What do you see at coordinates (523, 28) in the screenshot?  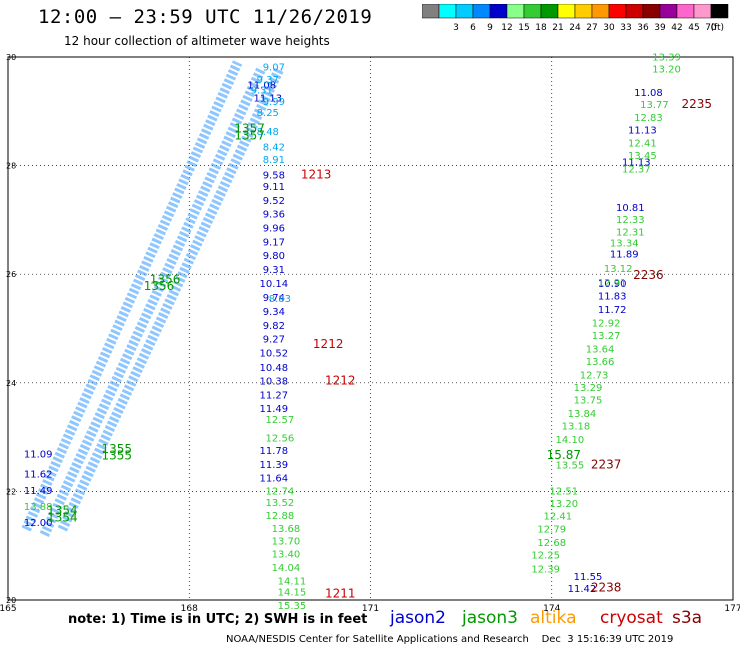 I see `colorbar-label: 15` at bounding box center [523, 28].